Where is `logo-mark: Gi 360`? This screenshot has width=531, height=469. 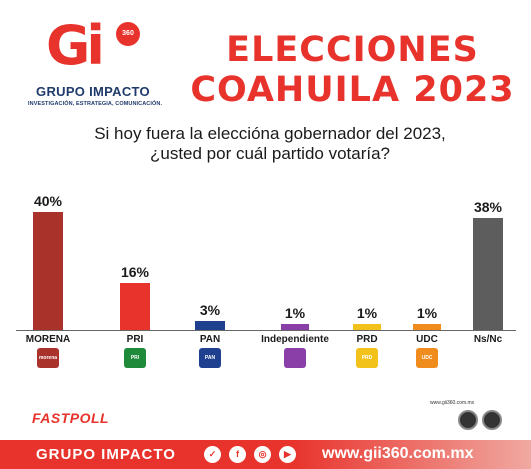 logo-mark: Gi 360 is located at coordinates (93, 45).